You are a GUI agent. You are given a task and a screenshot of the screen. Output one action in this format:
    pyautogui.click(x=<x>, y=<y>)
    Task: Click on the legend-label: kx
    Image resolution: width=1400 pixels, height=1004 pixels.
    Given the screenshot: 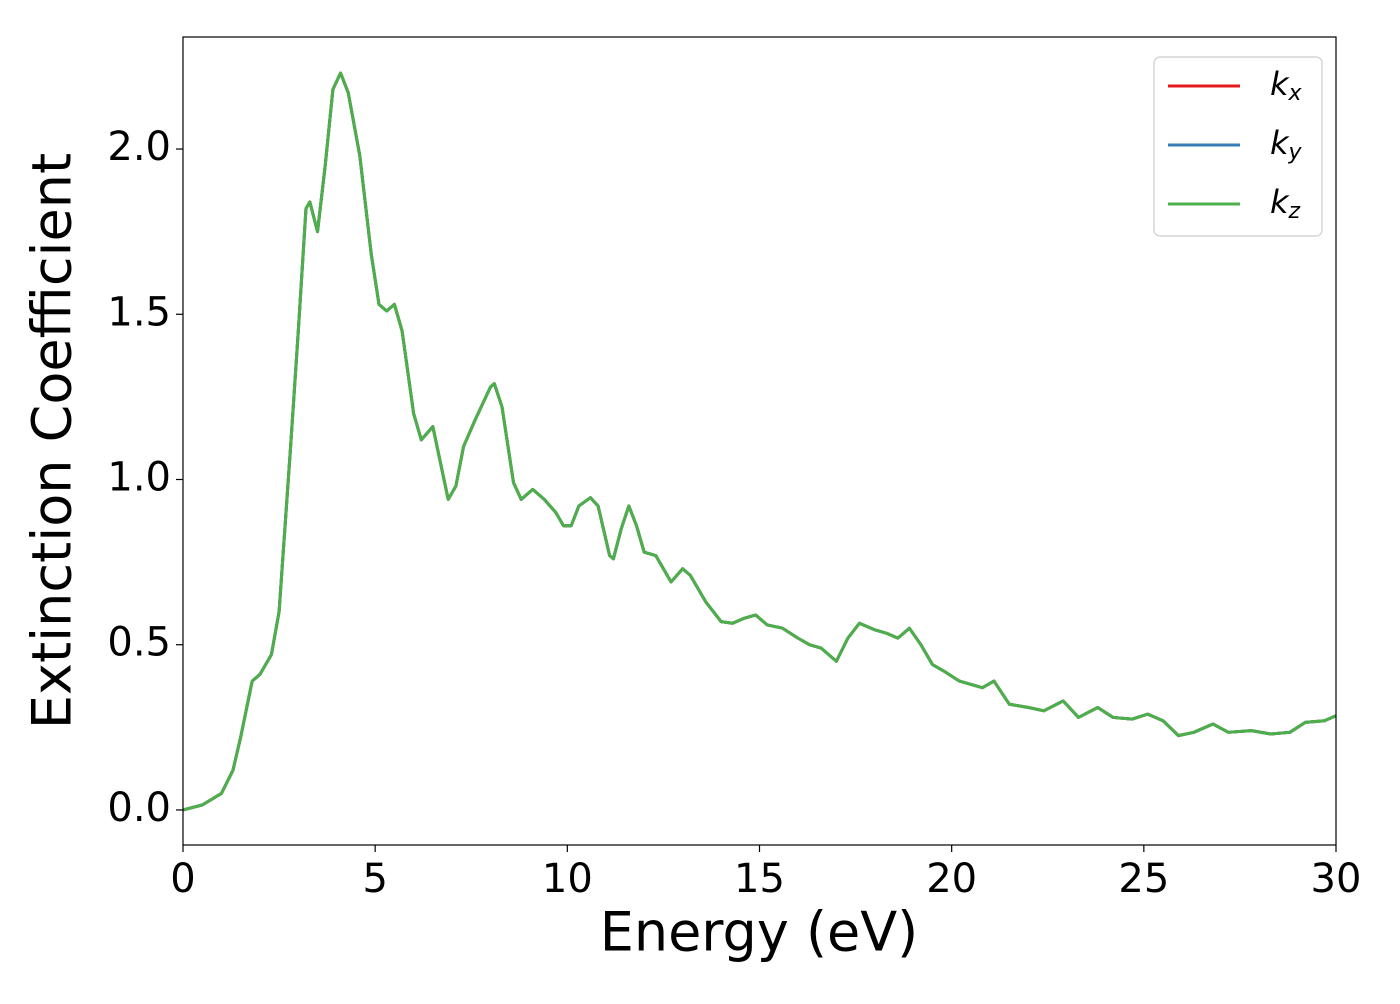 What is the action you would take?
    pyautogui.click(x=1286, y=85)
    